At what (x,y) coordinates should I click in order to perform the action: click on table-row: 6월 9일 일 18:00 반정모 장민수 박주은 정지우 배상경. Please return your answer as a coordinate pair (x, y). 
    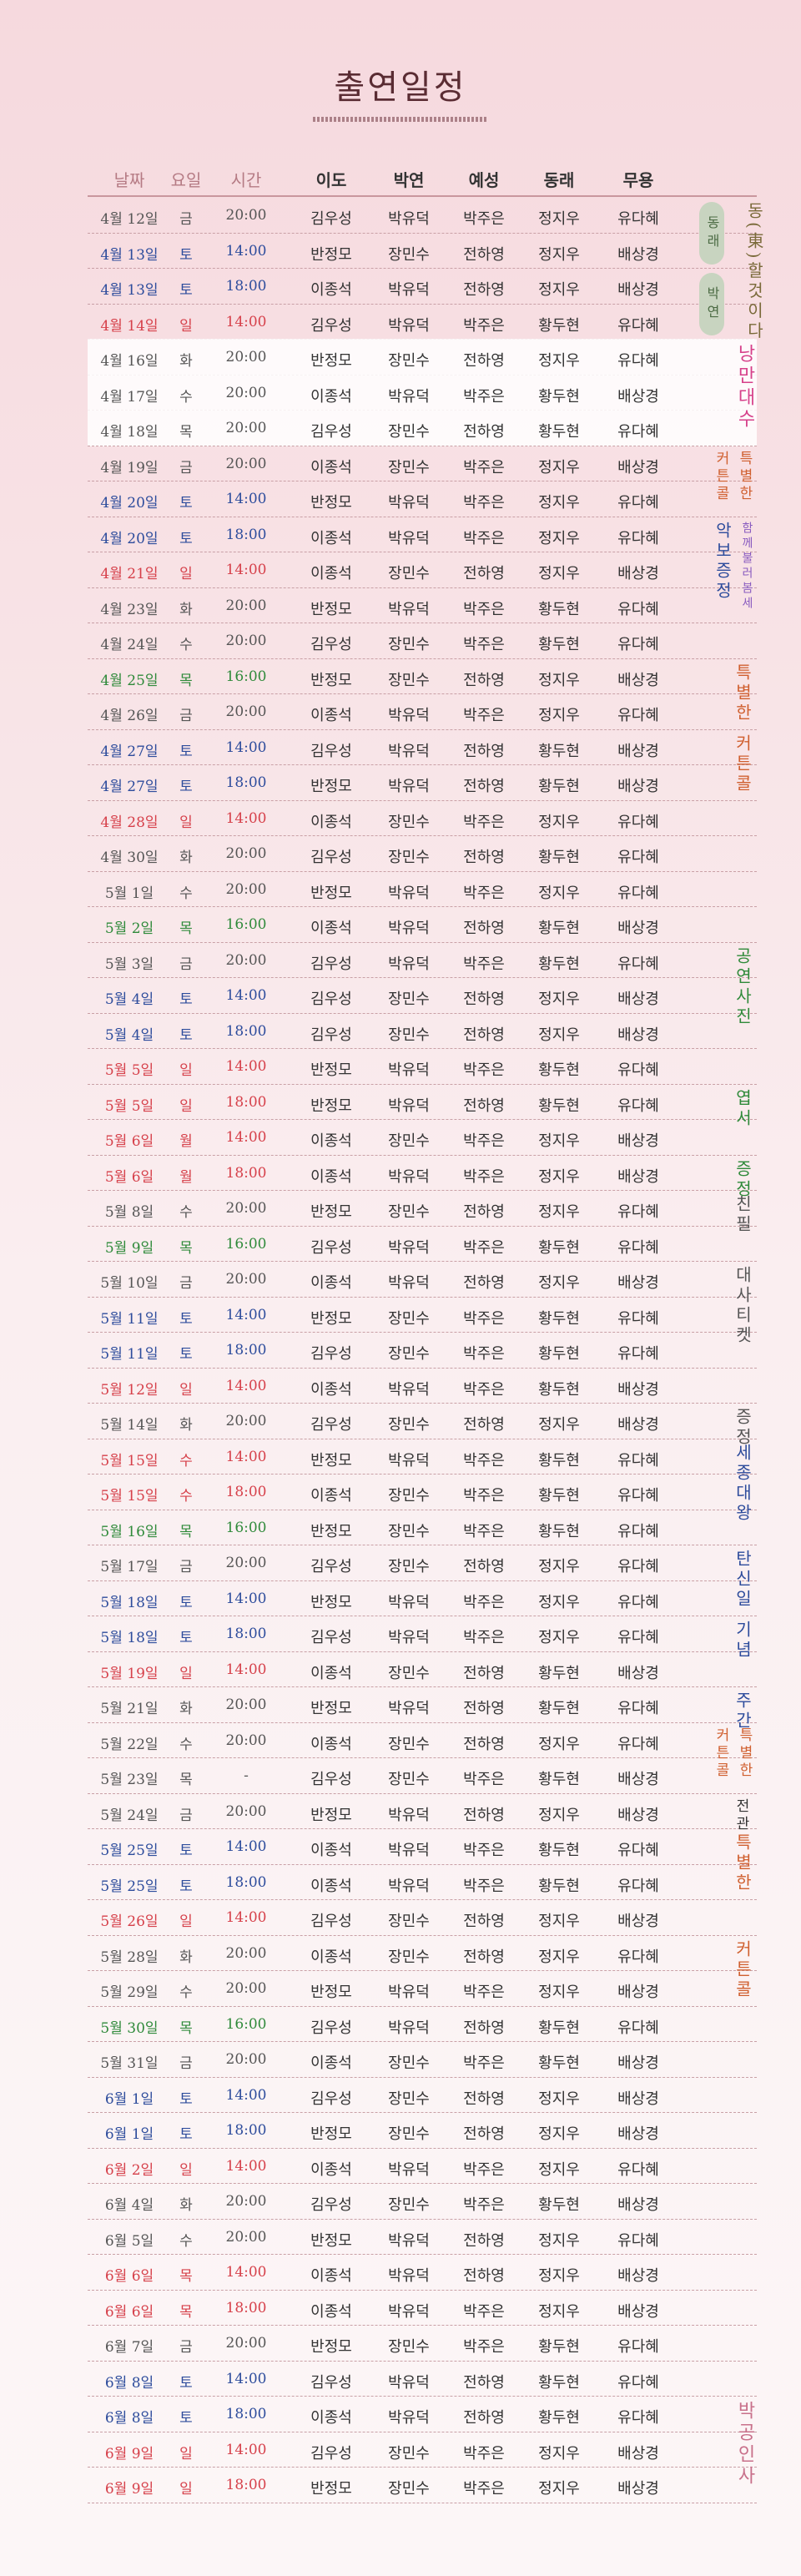
    Looking at the image, I should click on (422, 2485).